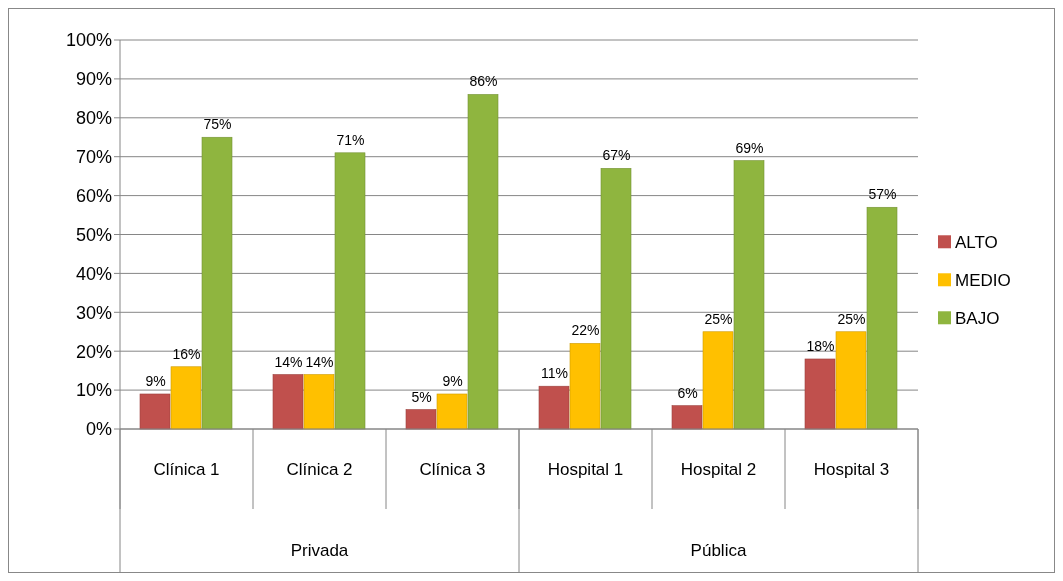 This screenshot has width=1063, height=581. What do you see at coordinates (718, 550) in the screenshot?
I see `text: Pública` at bounding box center [718, 550].